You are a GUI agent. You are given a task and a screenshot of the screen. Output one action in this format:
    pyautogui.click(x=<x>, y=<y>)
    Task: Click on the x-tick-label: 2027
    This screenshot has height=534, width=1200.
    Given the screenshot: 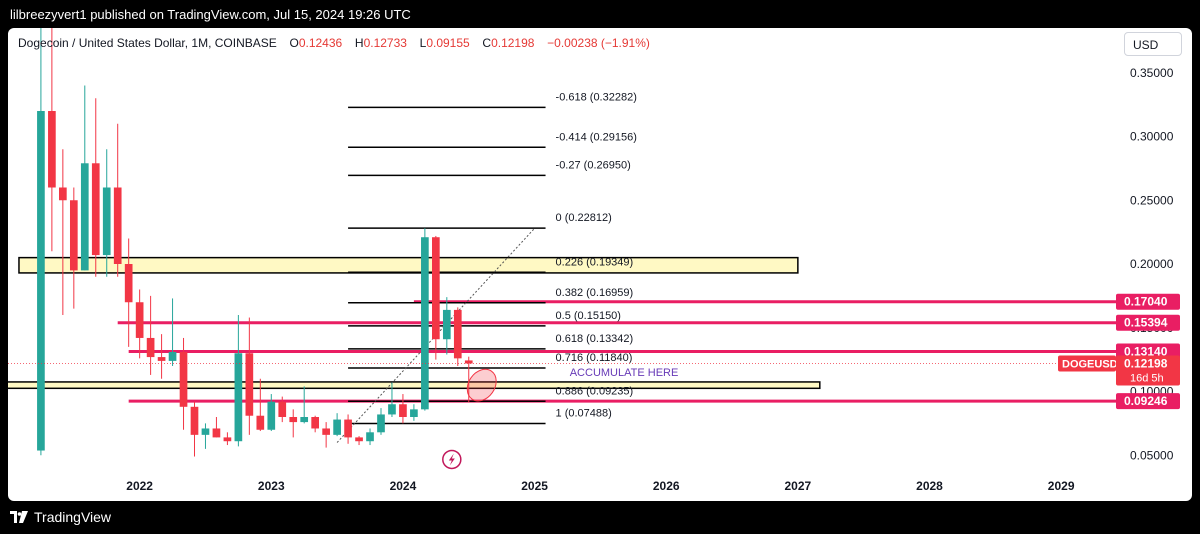 What is the action you would take?
    pyautogui.click(x=798, y=486)
    